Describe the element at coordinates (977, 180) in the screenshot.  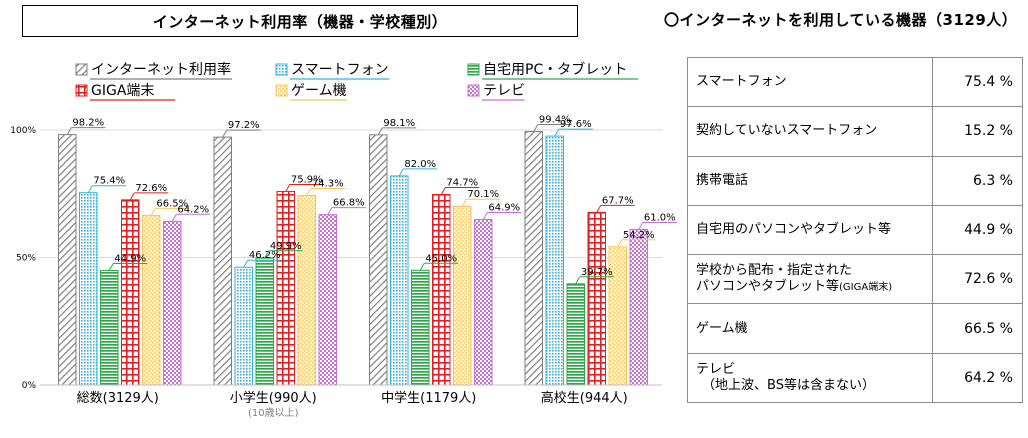
I see `device-value: 6.3 %` at that location.